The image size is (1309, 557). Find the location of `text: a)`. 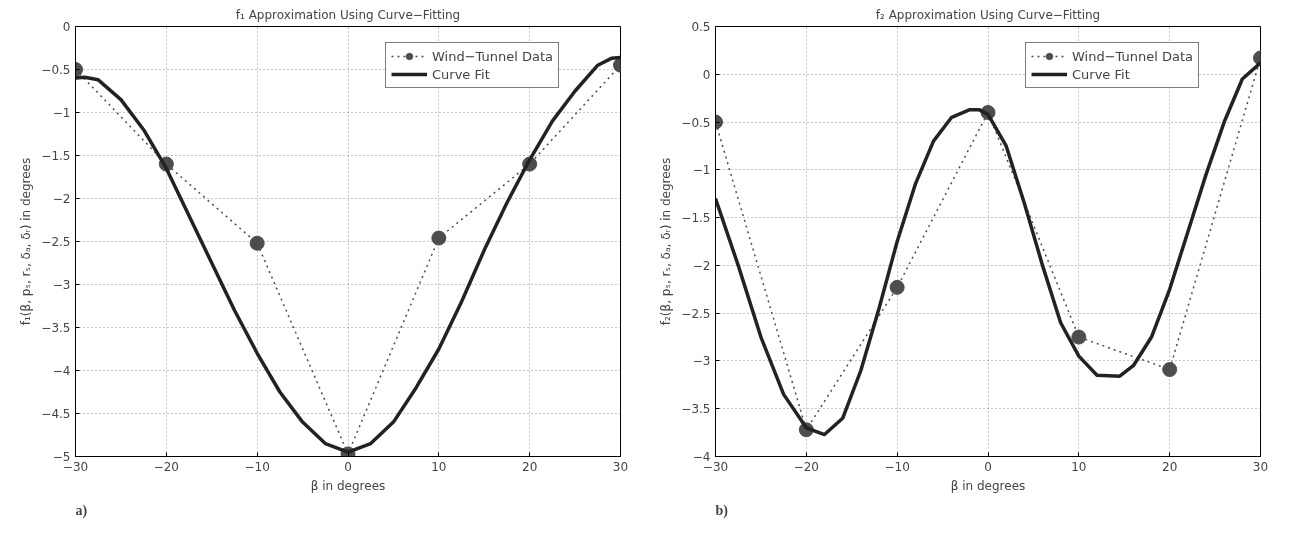

text: a) is located at coordinates (81, 510).